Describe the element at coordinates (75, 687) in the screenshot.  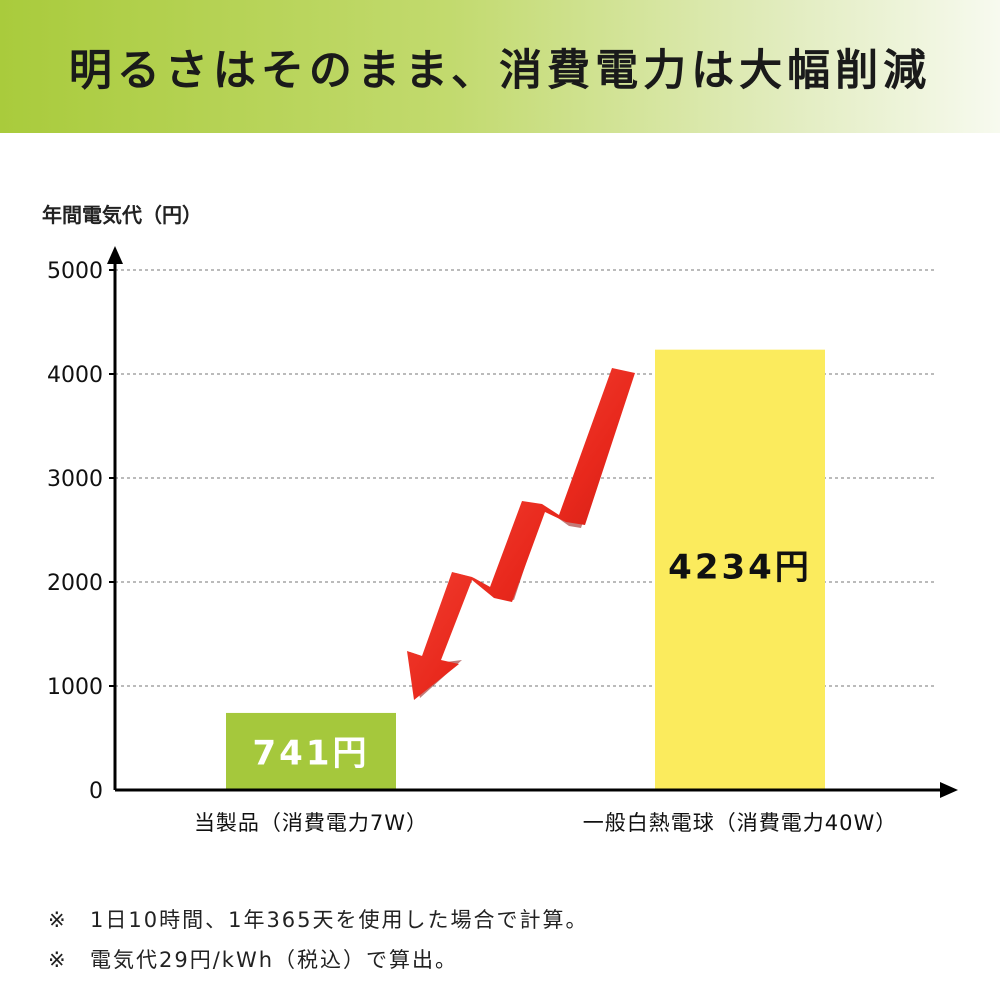
I see `y-tick-label: 1000` at that location.